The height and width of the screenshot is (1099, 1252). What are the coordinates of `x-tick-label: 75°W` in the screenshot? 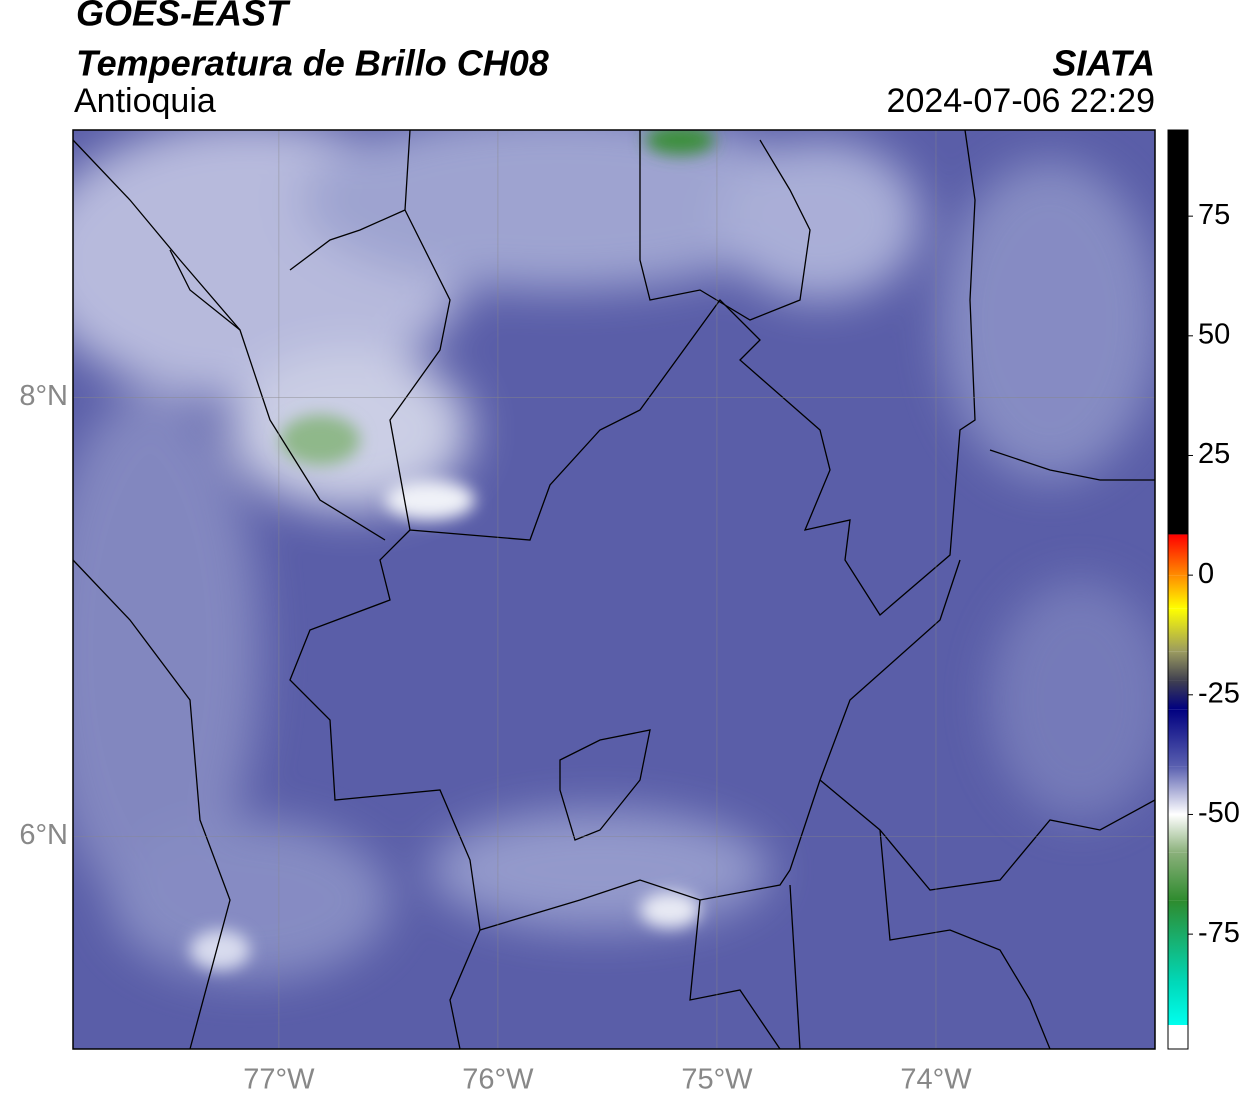 It's located at (717, 1080).